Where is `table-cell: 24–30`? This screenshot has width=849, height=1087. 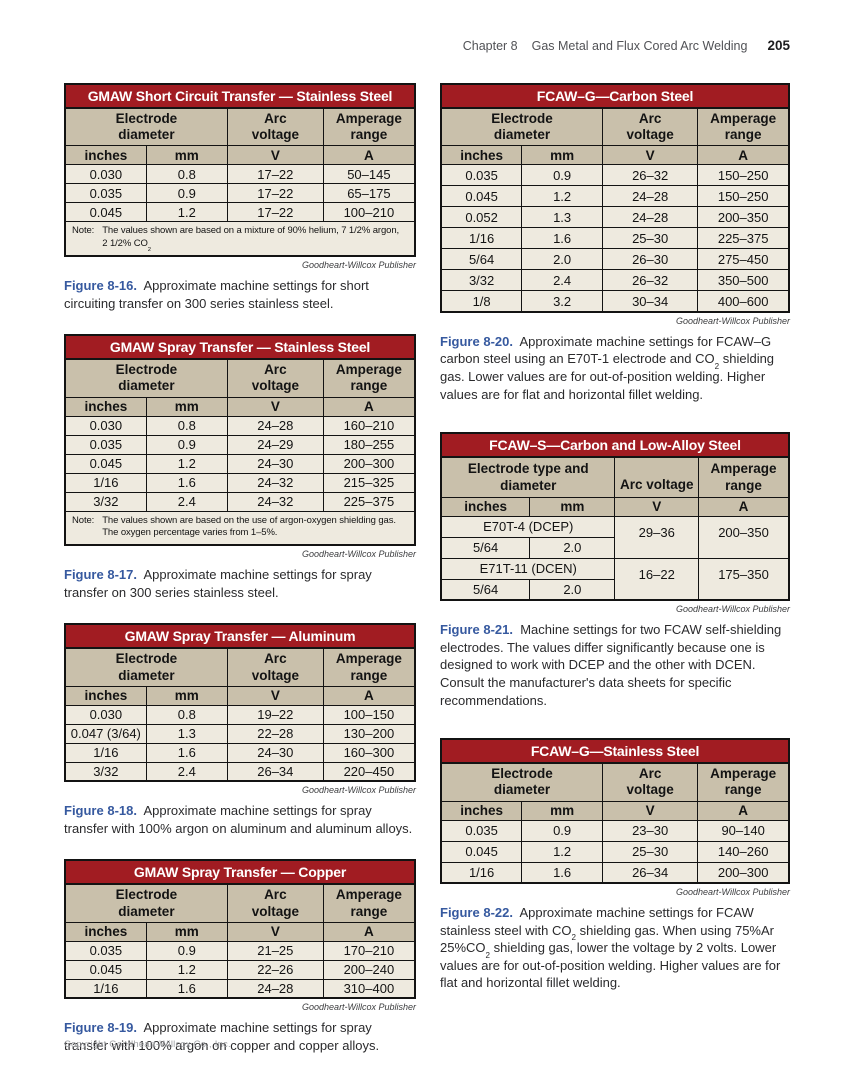
table-cell: 24–30 is located at coordinates (275, 752).